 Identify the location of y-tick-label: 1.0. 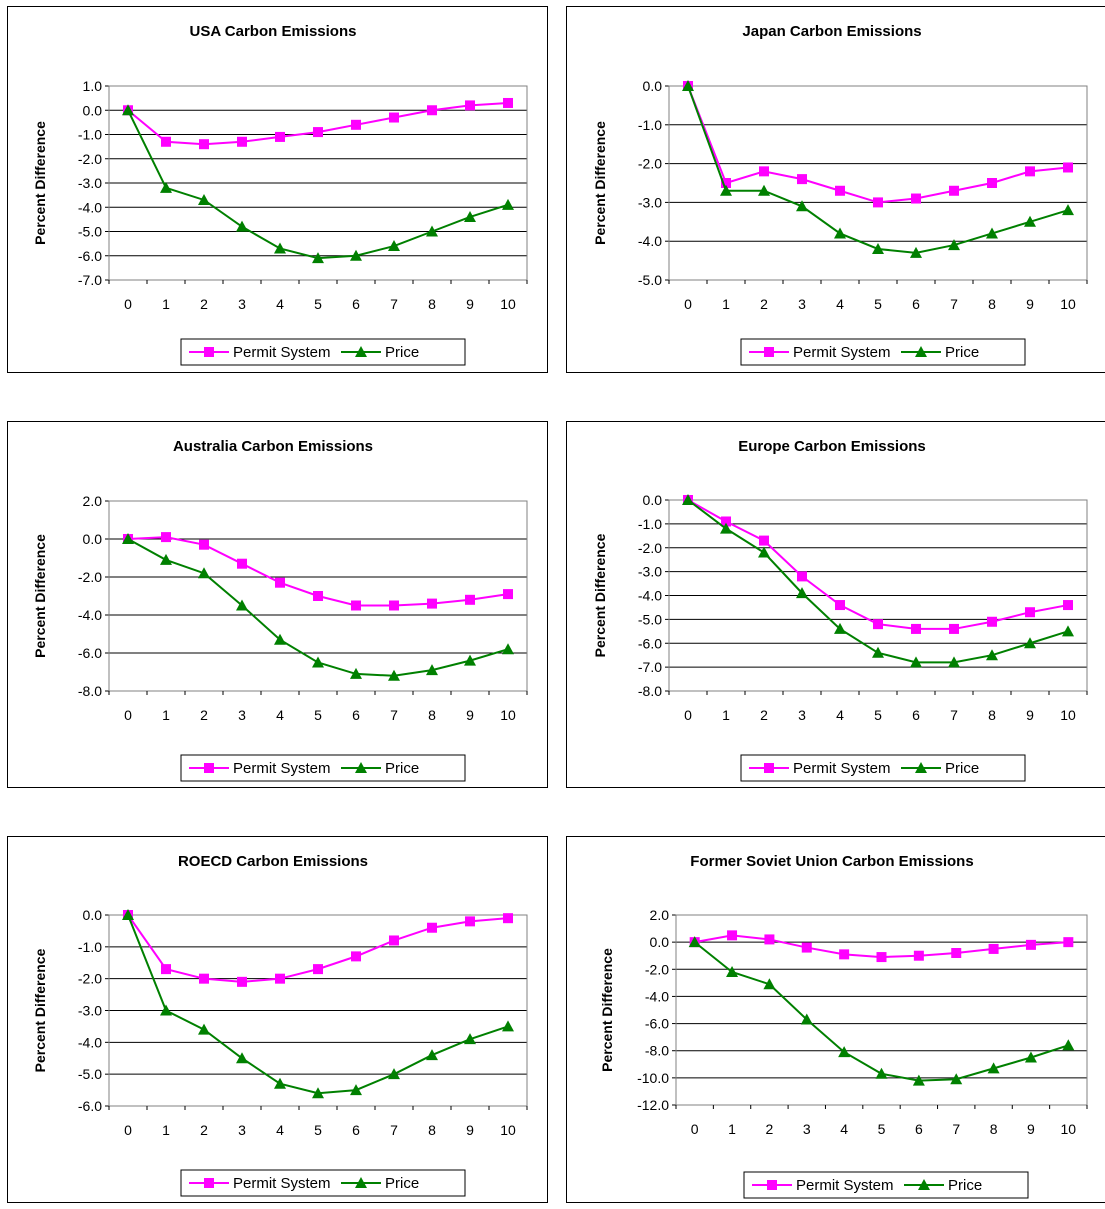
(93, 86).